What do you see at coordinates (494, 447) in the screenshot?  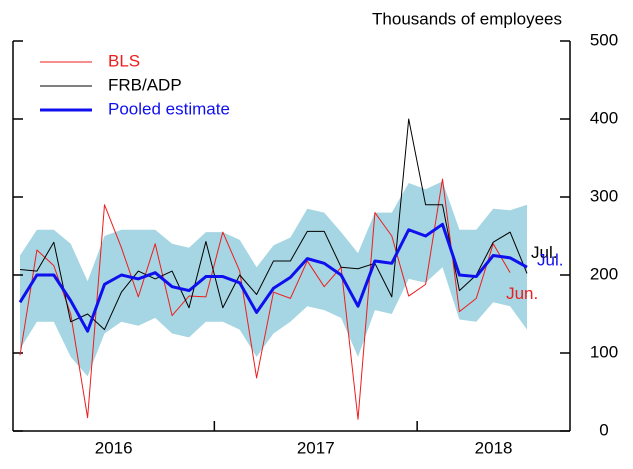 I see `x-tick-label: 2018` at bounding box center [494, 447].